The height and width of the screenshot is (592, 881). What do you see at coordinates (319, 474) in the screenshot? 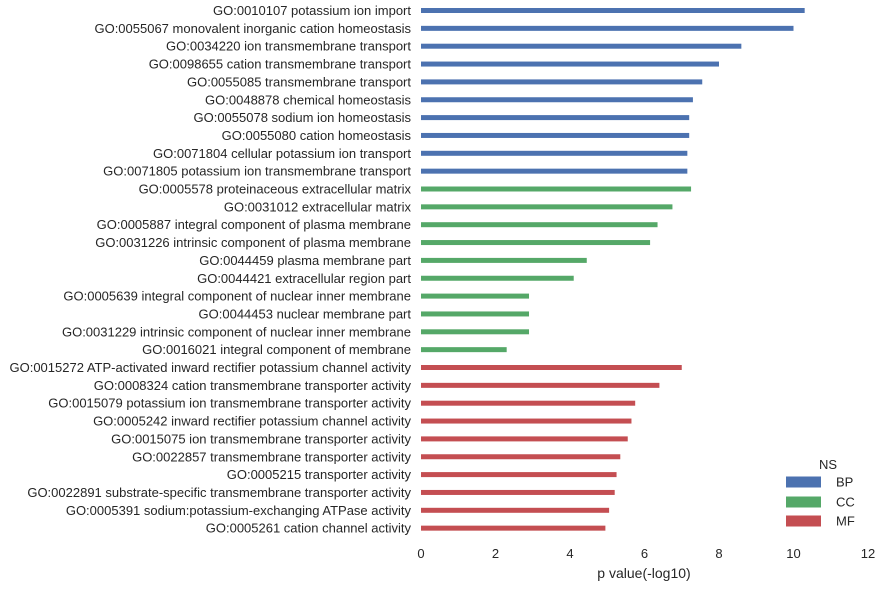
I see `category-label: GO:0005215 transporter activity` at bounding box center [319, 474].